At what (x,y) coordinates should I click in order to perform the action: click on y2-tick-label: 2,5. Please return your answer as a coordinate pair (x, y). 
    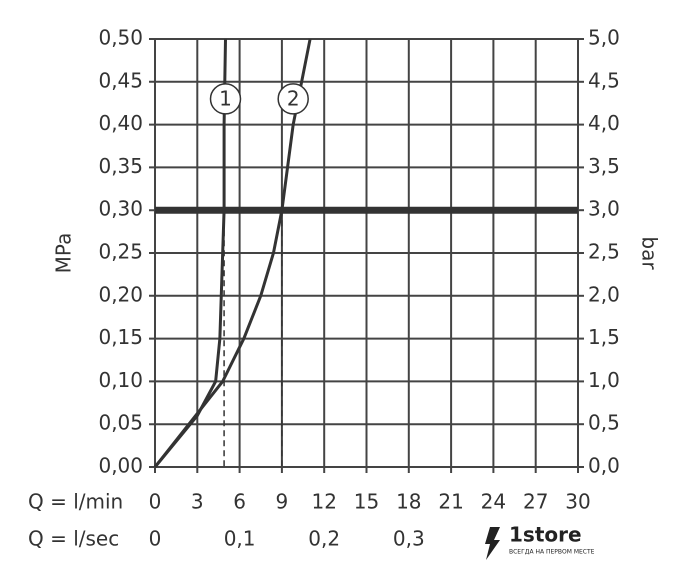
    Looking at the image, I should click on (604, 252).